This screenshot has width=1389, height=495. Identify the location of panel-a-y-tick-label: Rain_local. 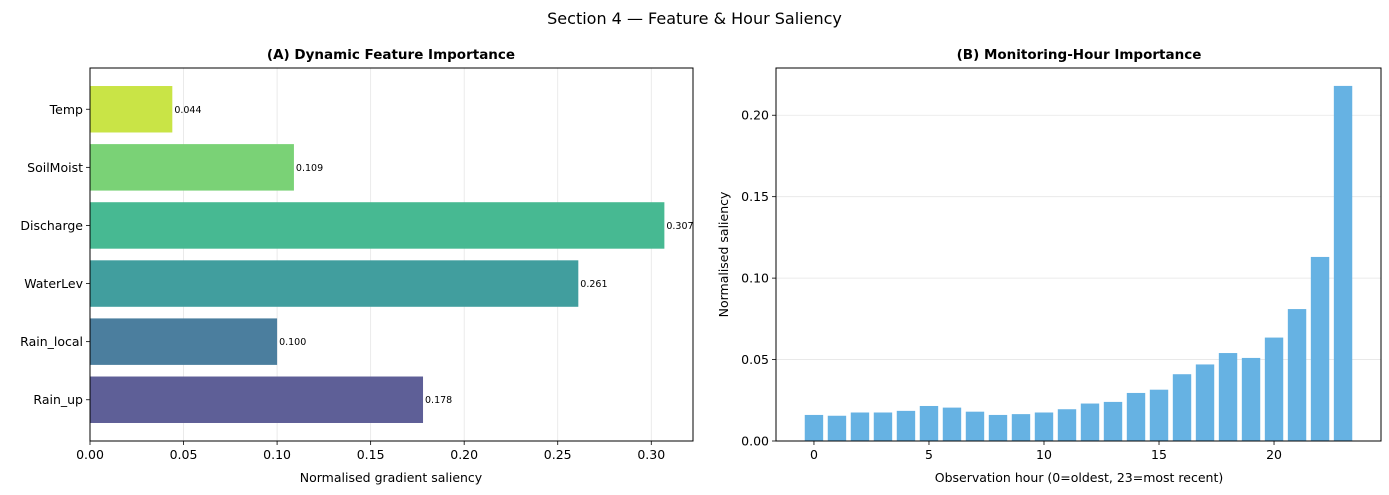
(51, 341).